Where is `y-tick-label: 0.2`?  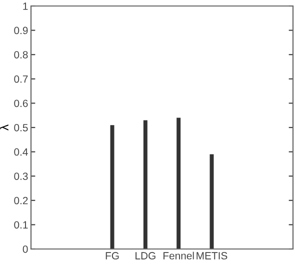 y-tick-label: 0.2 is located at coordinates (21, 200).